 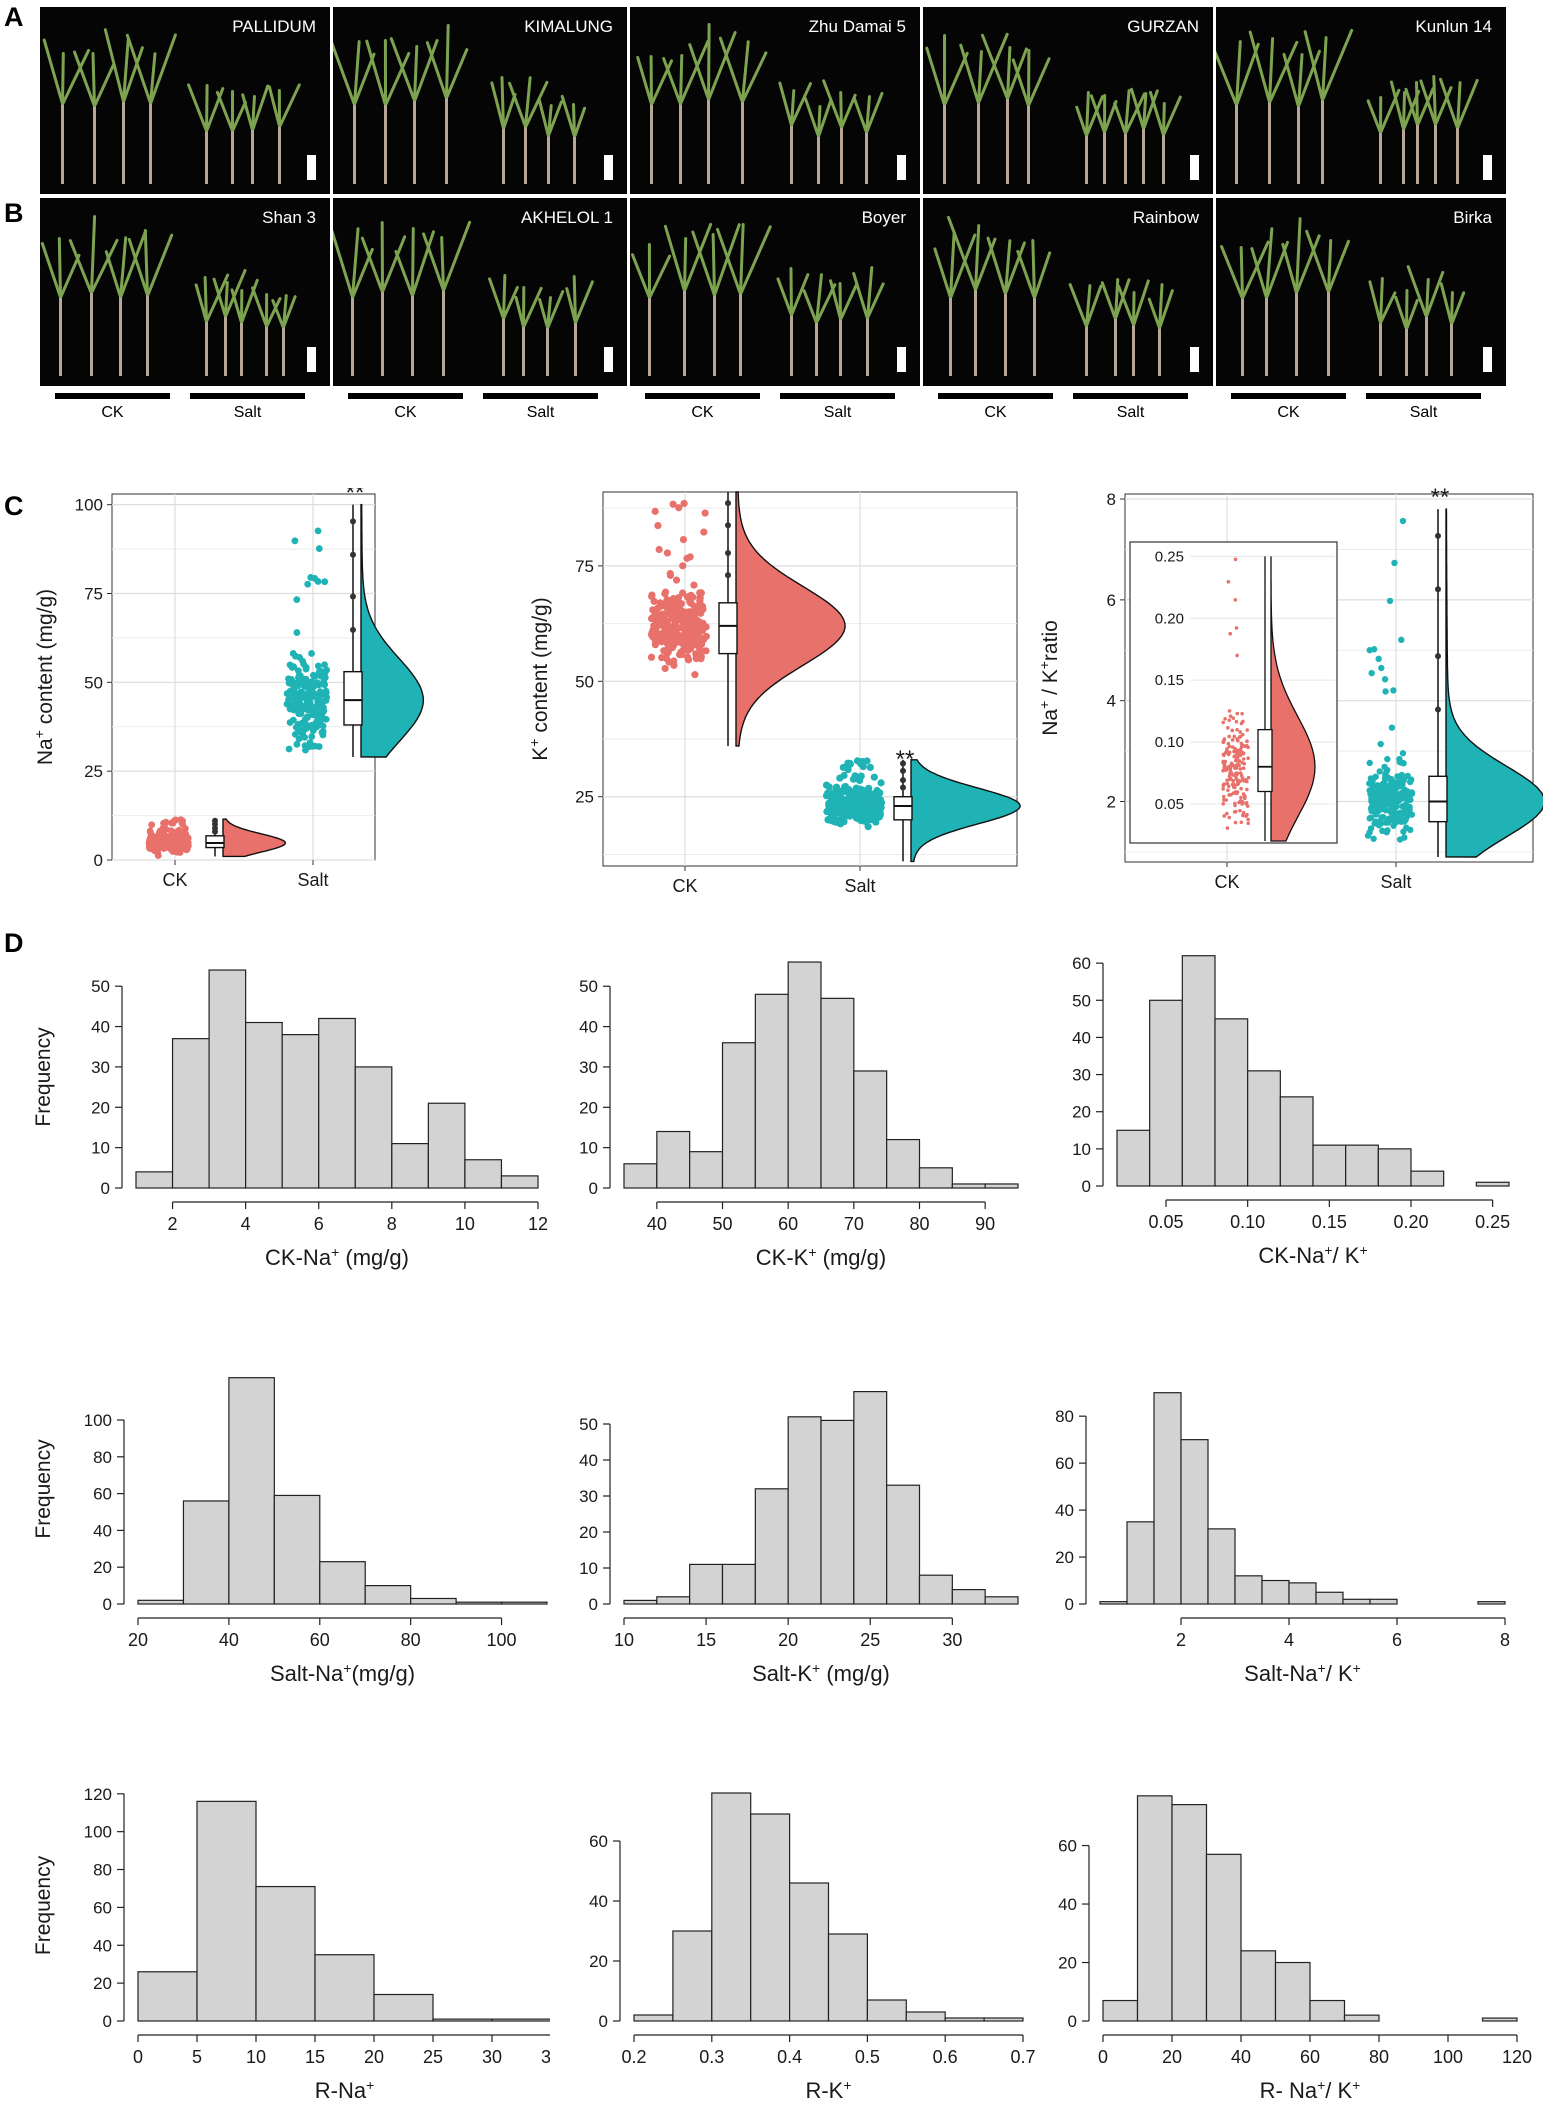 I want to click on photo-kimalung: KIMALUNG, so click(x=480, y=100).